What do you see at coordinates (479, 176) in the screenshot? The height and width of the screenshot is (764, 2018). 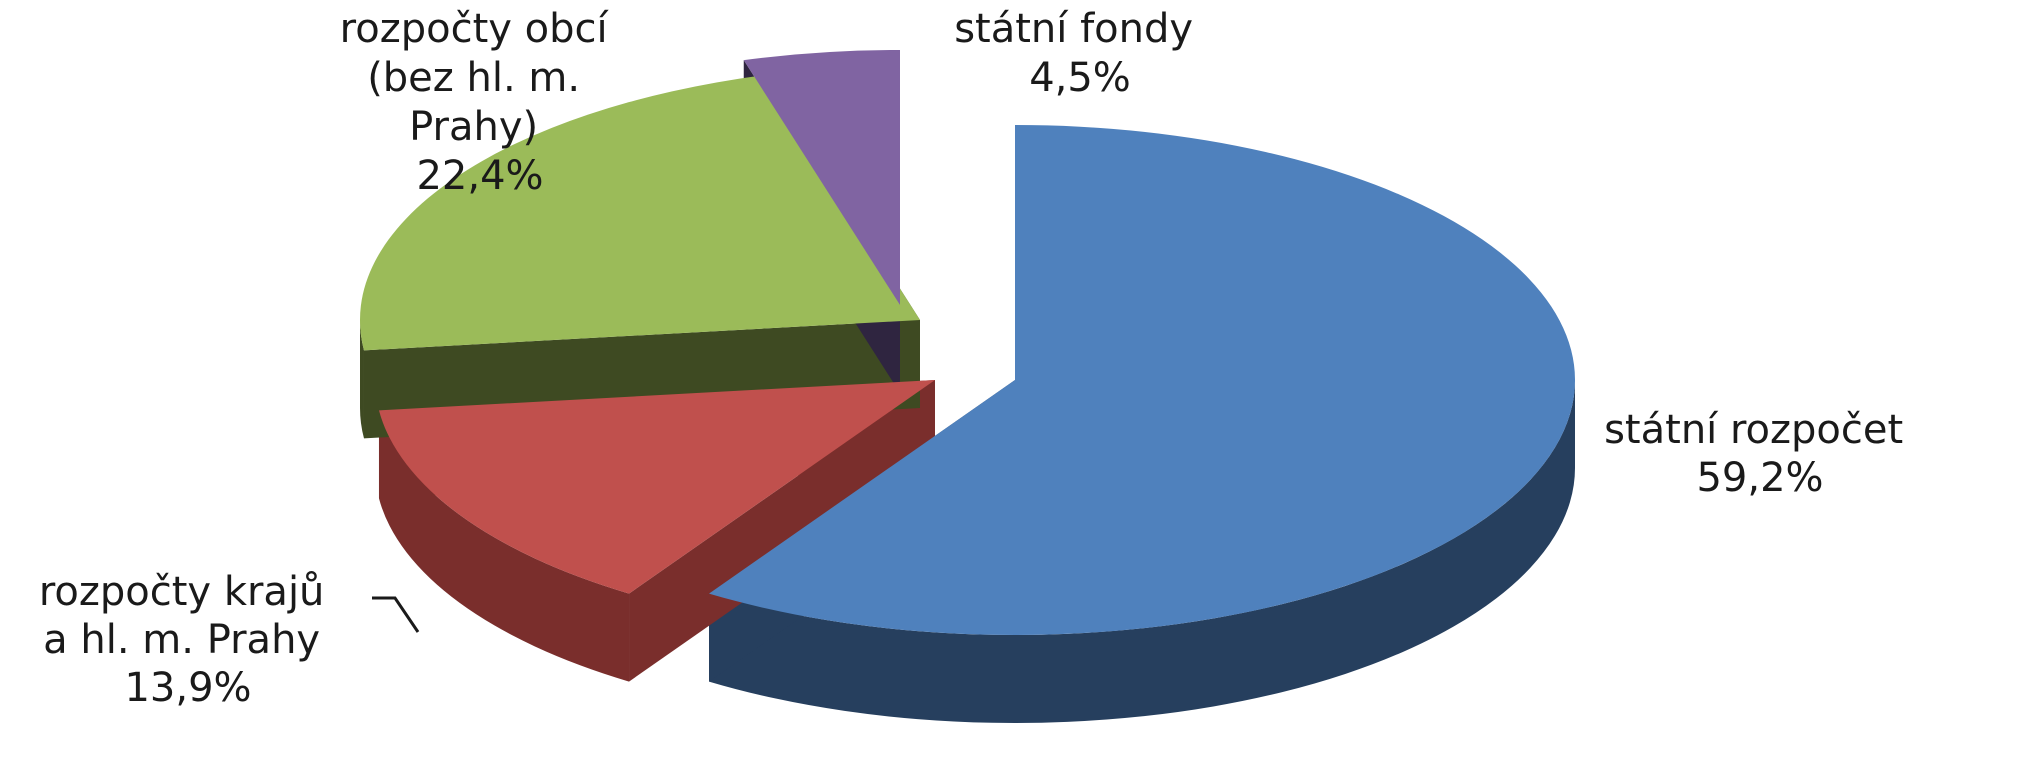 I see `slice-value-label: 22,4%` at bounding box center [479, 176].